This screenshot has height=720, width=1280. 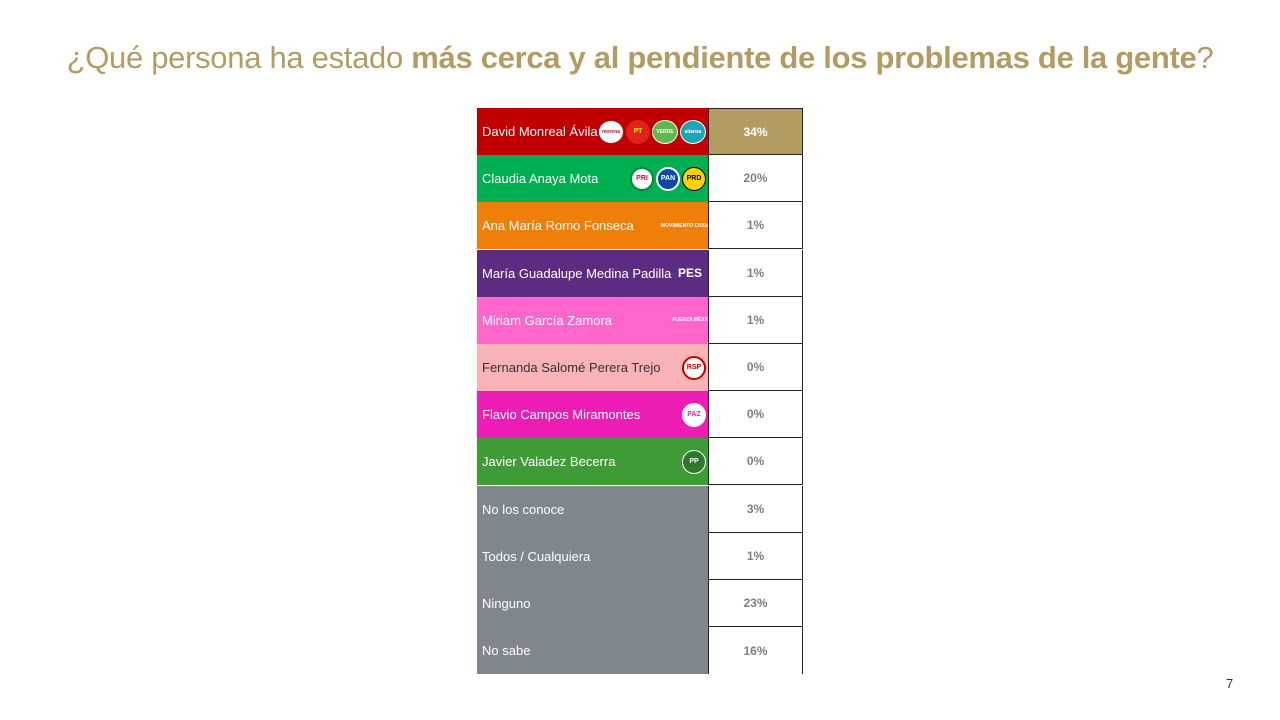 I want to click on party-logos: RSP, so click(x=694, y=367).